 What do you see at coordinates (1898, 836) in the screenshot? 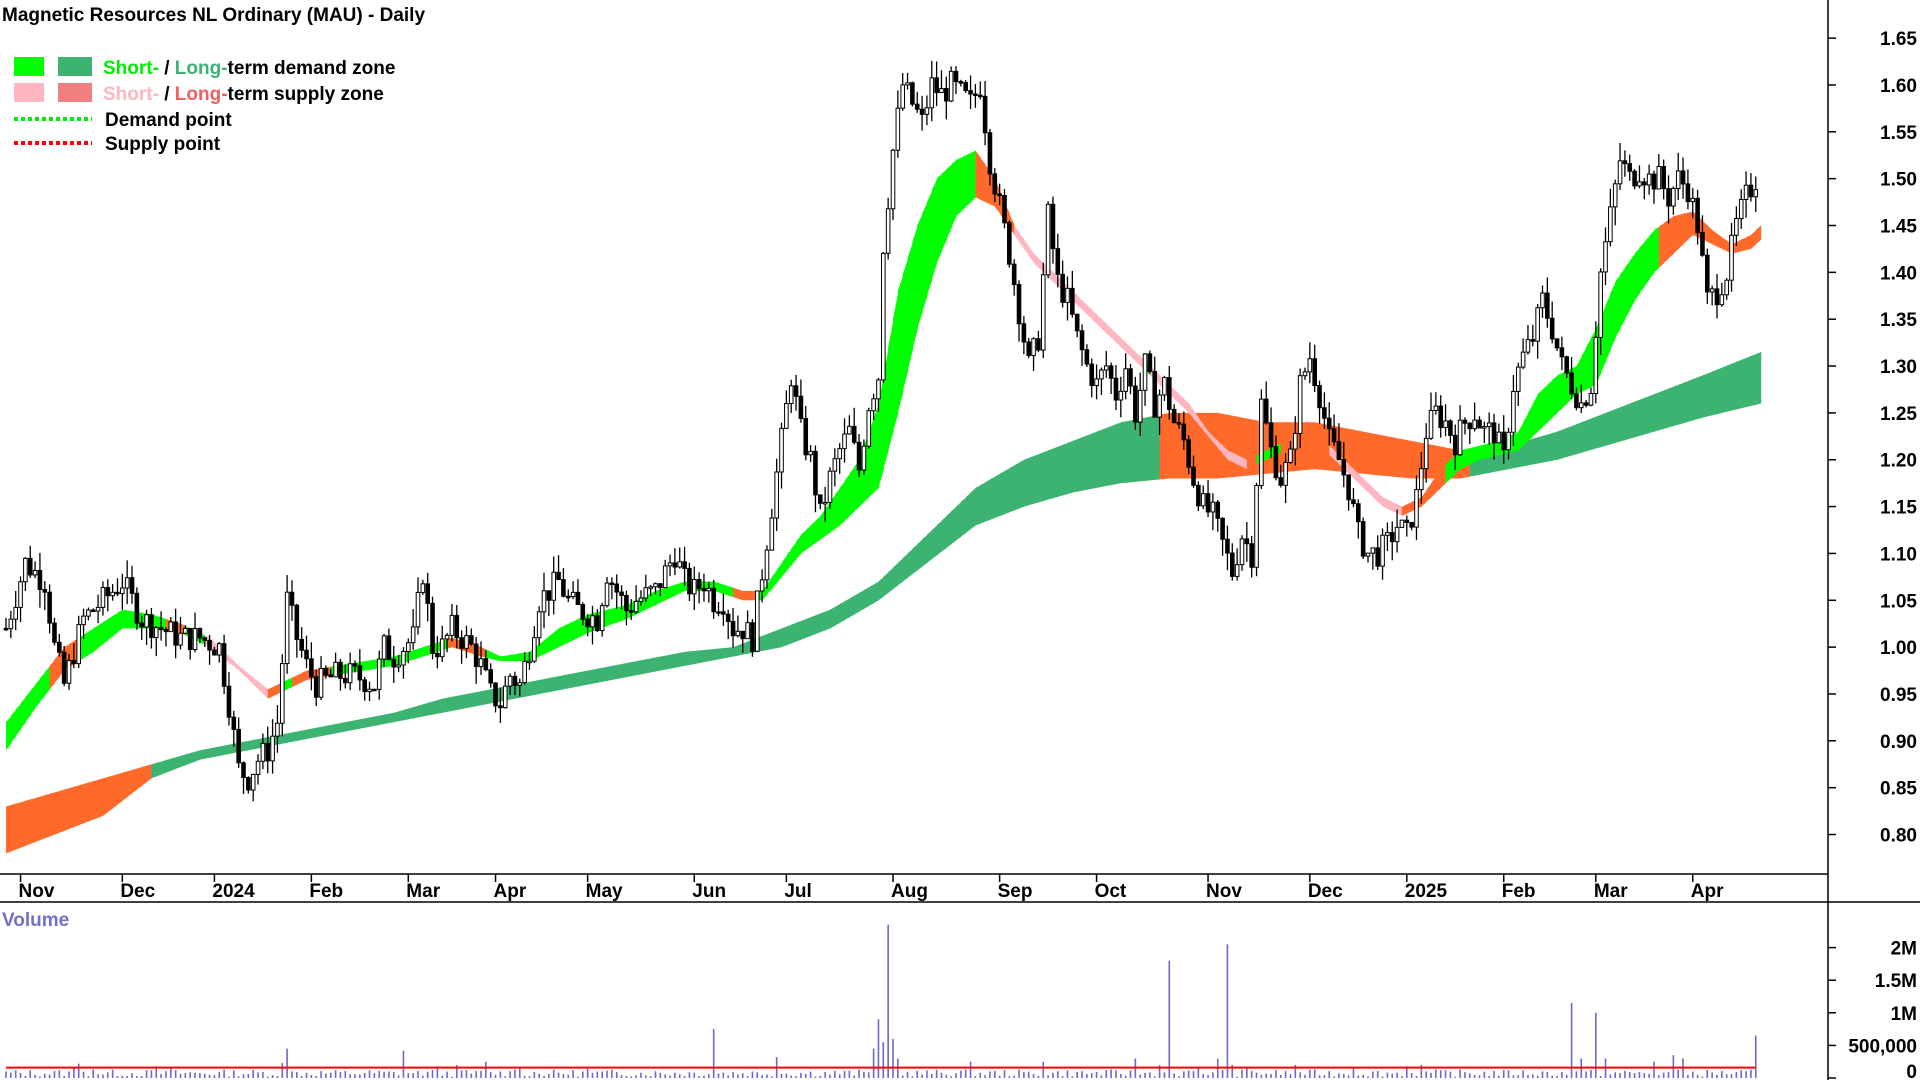
I see `price-tick-label: 0.80` at bounding box center [1898, 836].